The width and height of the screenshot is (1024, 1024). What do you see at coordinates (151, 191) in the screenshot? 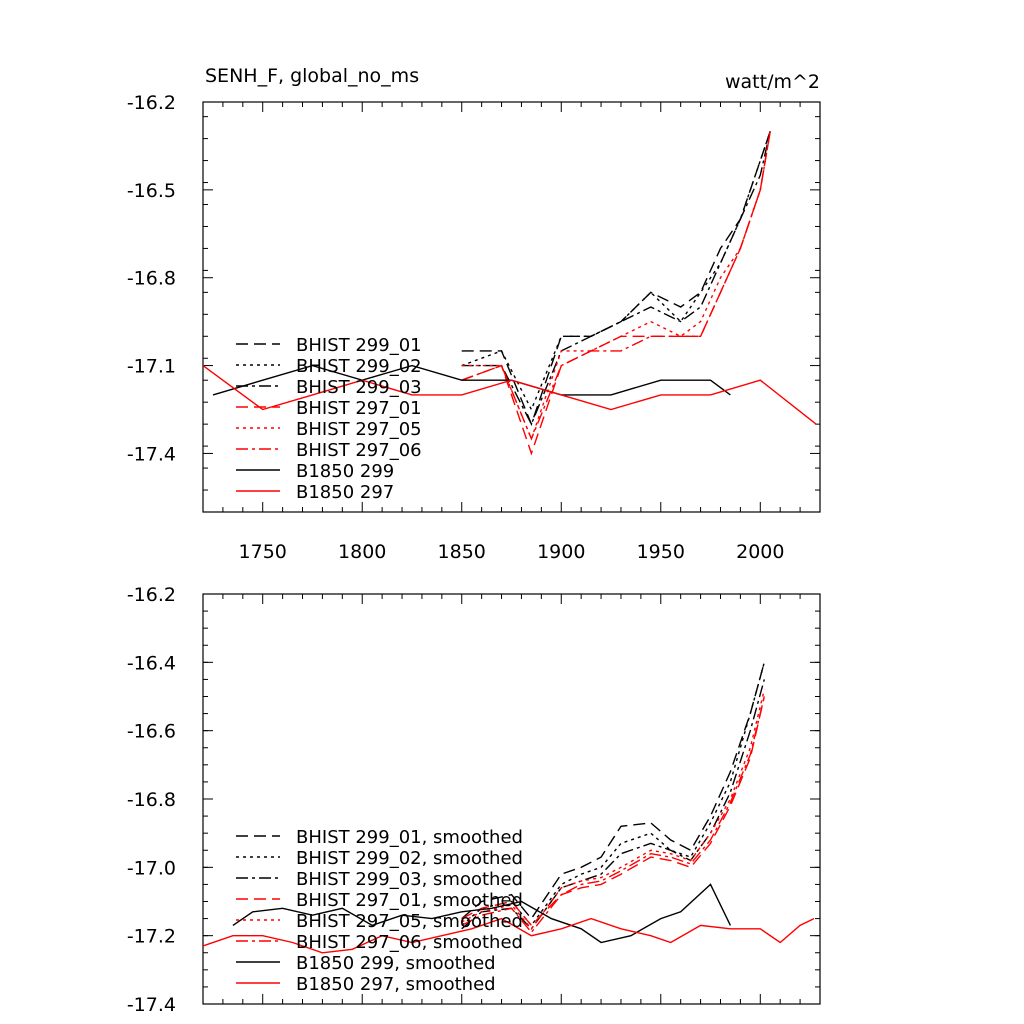
I see `y-tick-label: -16.5` at bounding box center [151, 191].